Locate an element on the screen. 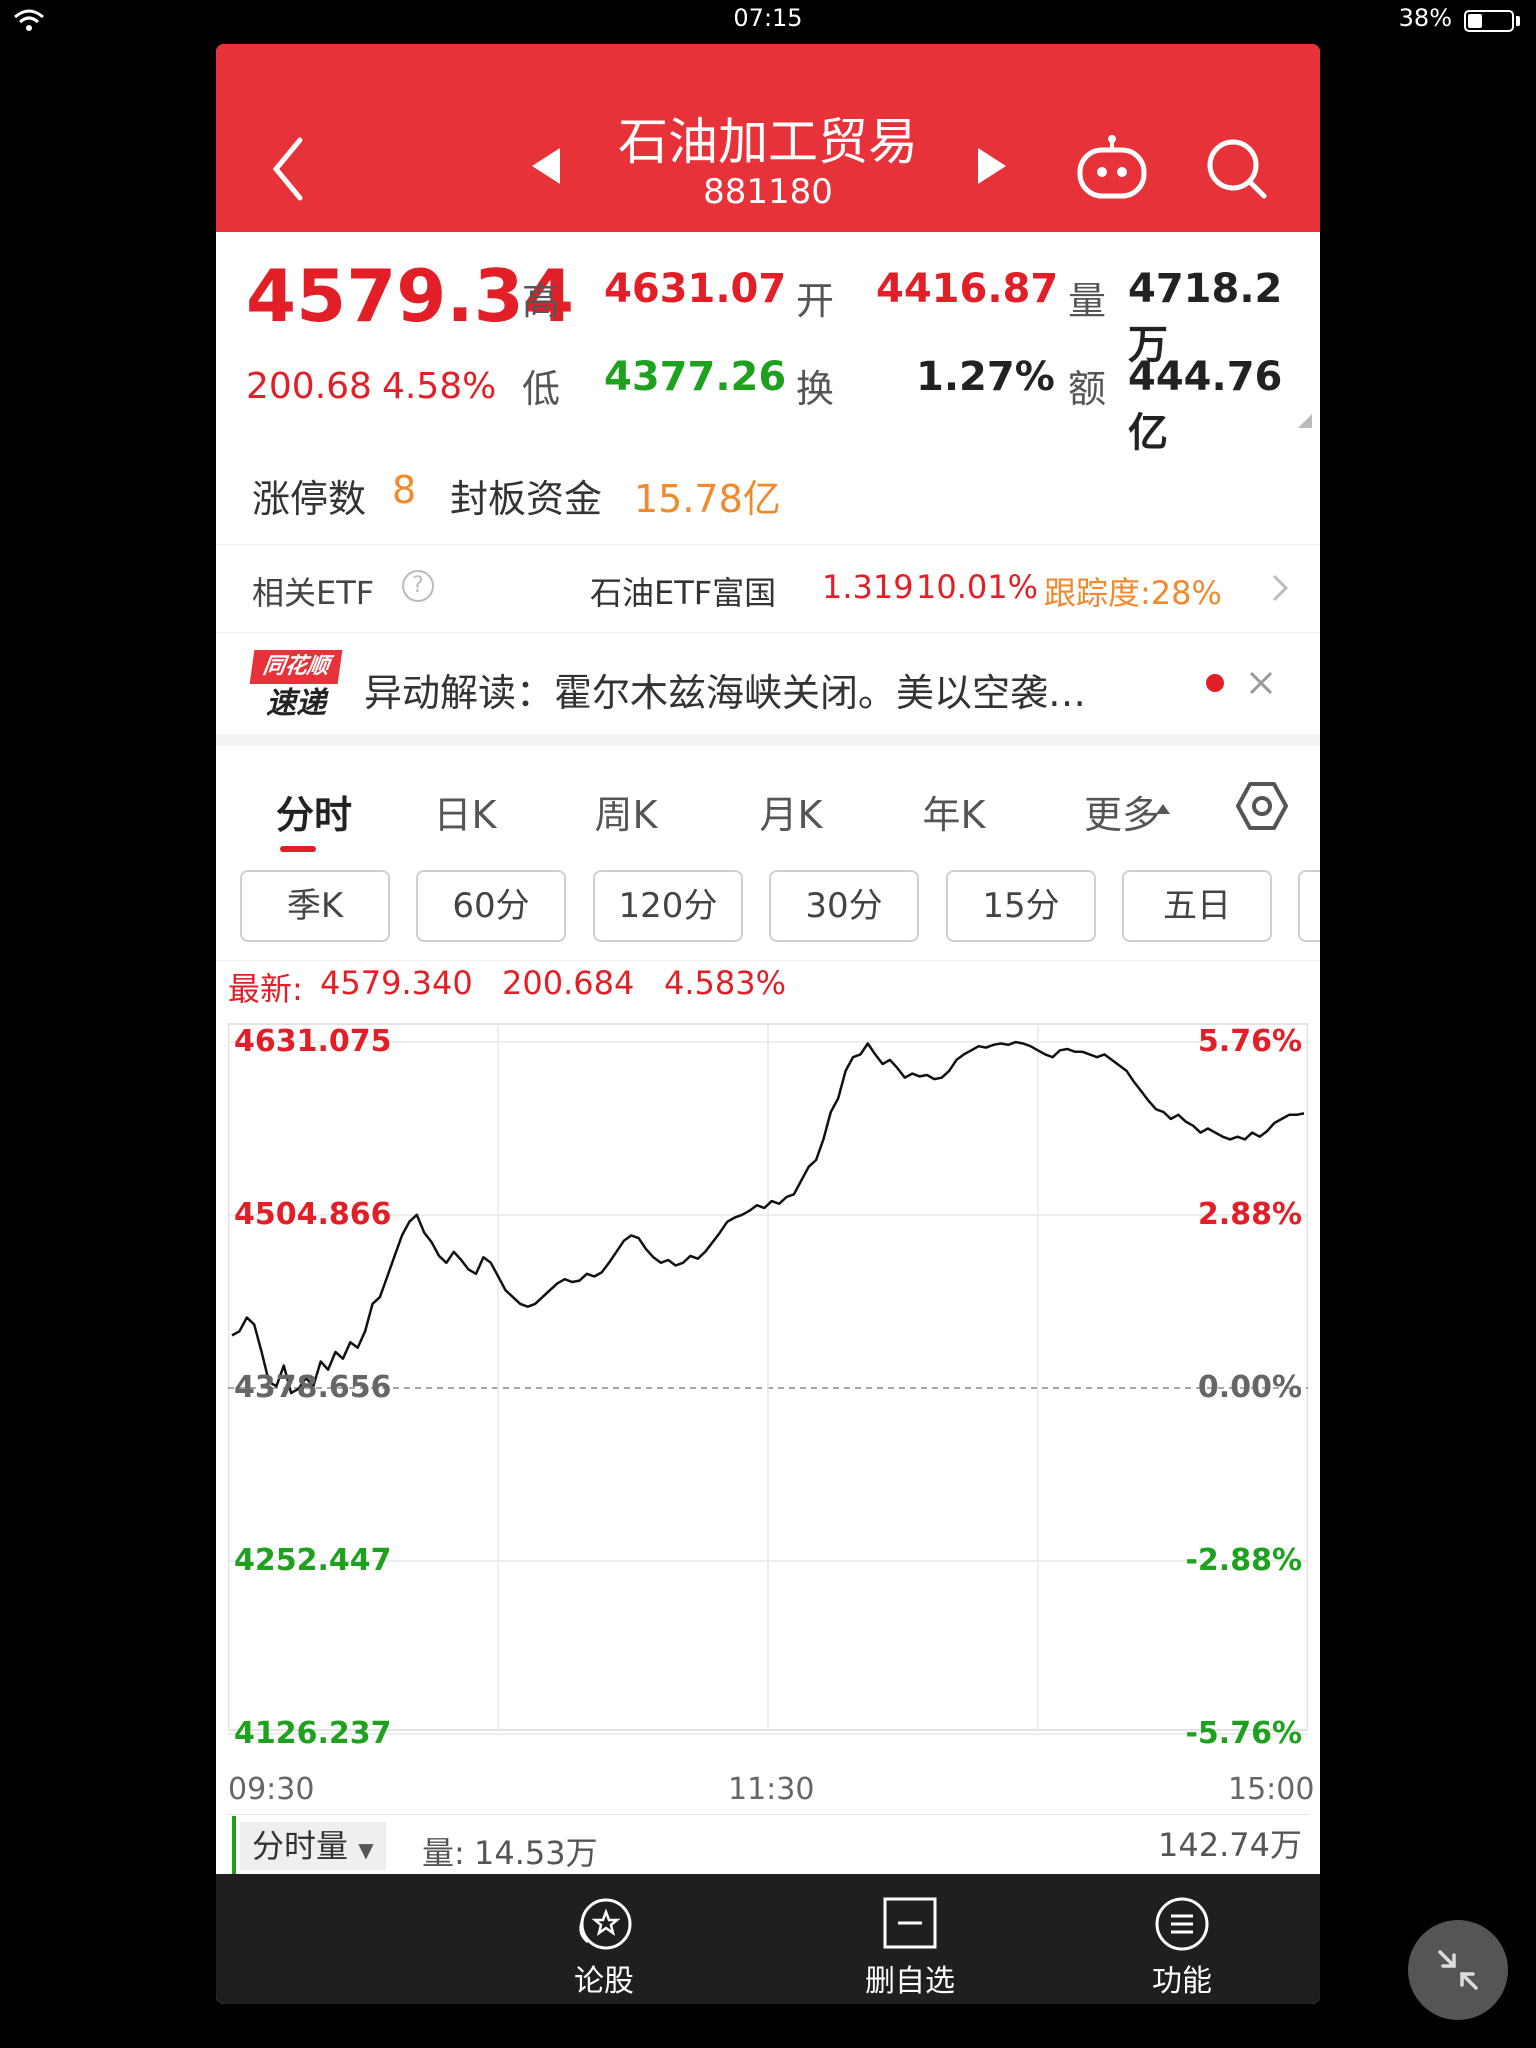 This screenshot has width=1536, height=2048. chip-15min: 15分 is located at coordinates (1021, 906).